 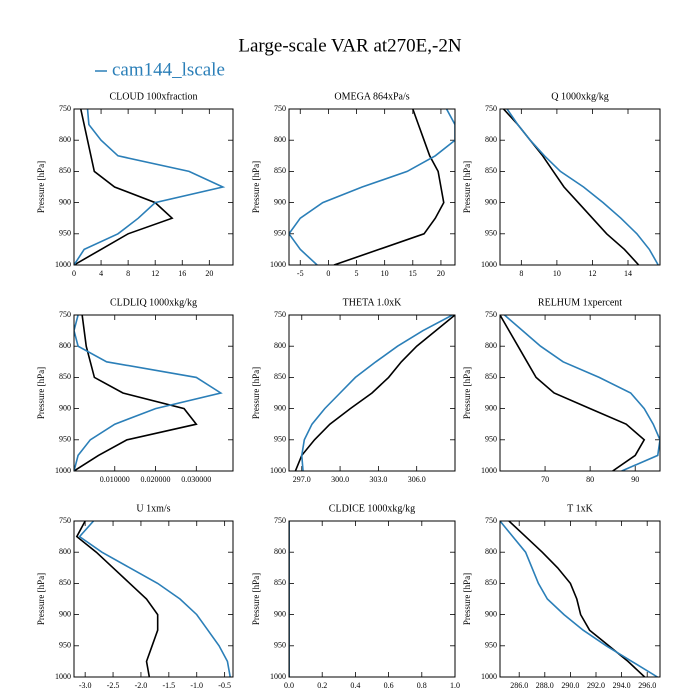 I want to click on x-tick-label: 12, so click(x=592, y=273).